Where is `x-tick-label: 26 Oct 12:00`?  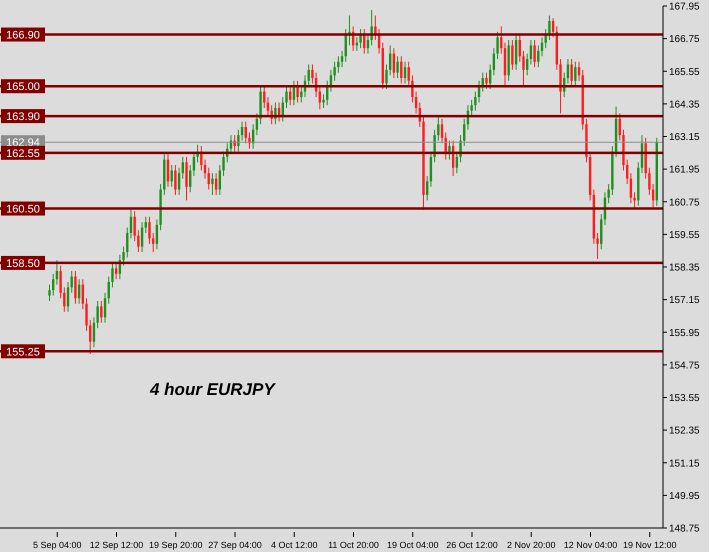 x-tick-label: 26 Oct 12:00 is located at coordinates (472, 545).